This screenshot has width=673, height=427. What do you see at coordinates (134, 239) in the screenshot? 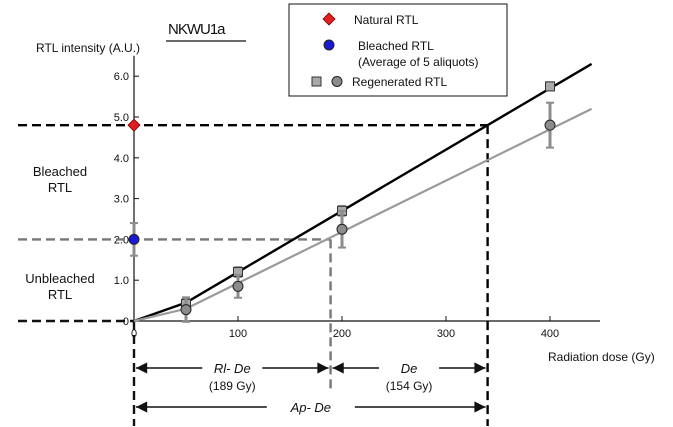
I see `bleached-rtl-point` at bounding box center [134, 239].